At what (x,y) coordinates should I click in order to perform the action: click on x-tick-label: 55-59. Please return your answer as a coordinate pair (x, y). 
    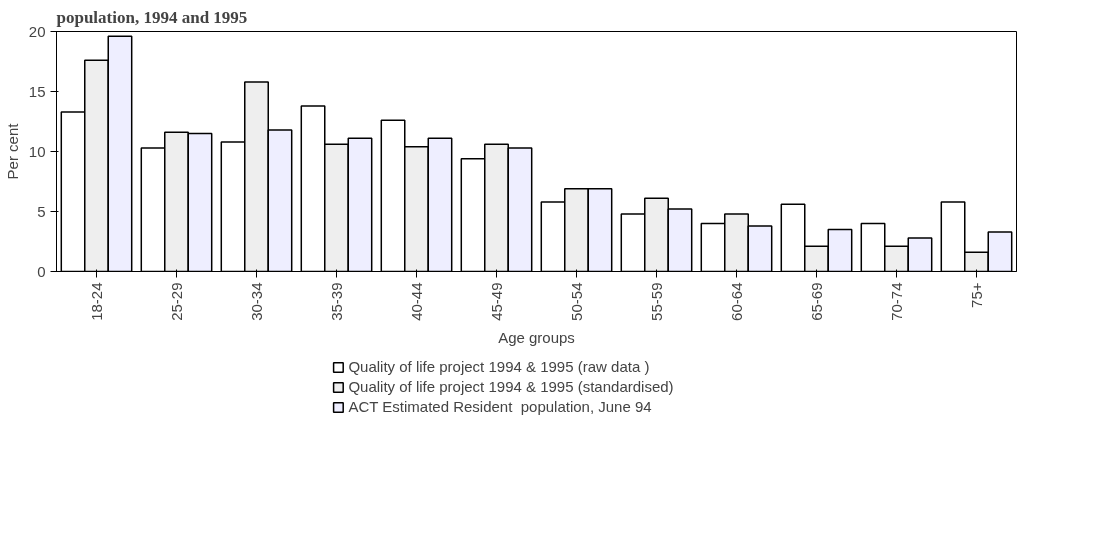
    Looking at the image, I should click on (656, 301).